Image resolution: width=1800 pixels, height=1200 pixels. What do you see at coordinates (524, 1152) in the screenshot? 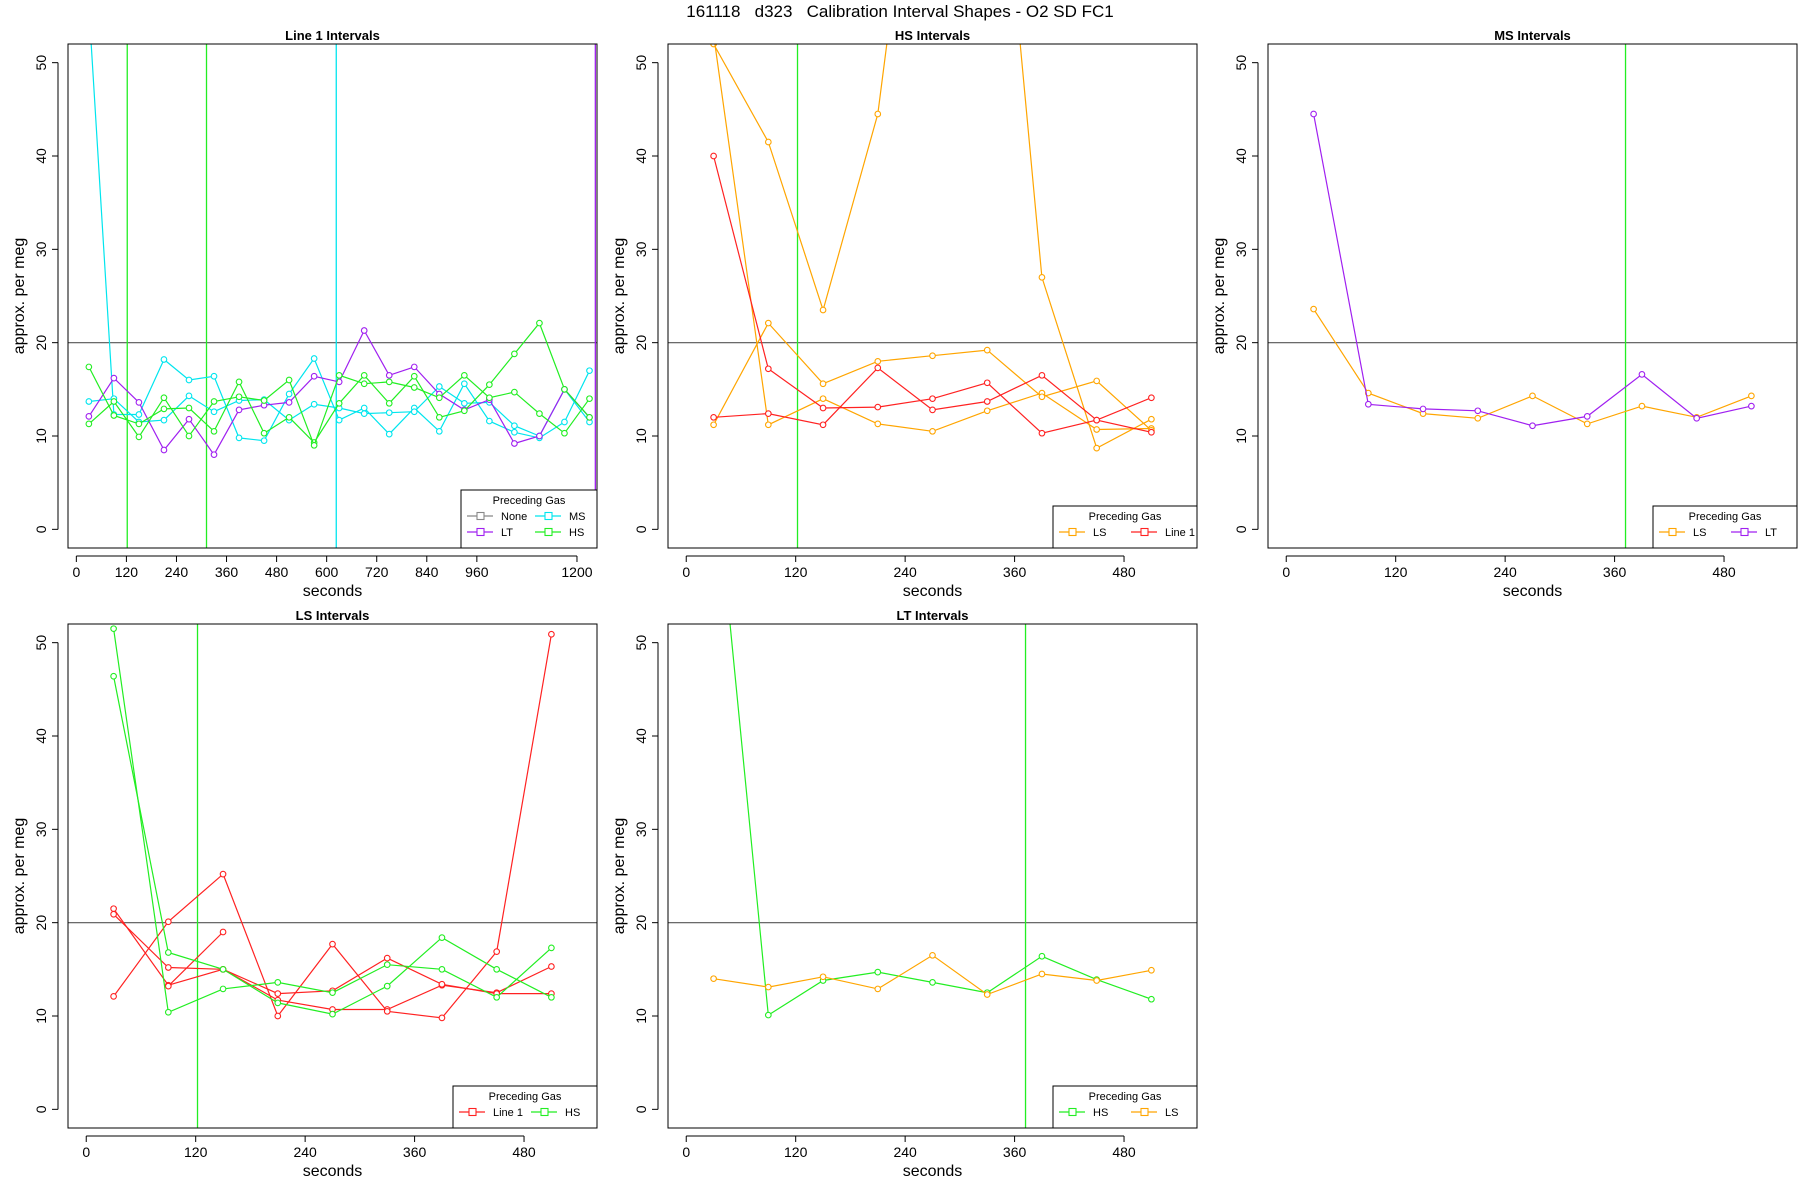
I see `x-tick-label: 480` at bounding box center [524, 1152].